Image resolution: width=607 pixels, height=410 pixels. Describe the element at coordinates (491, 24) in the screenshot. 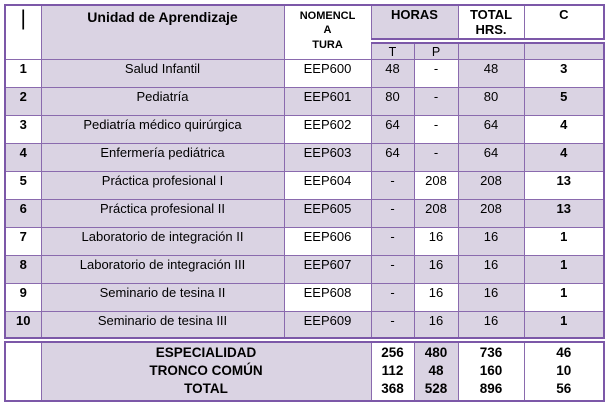

I see `header-total-hrs: TOTAL HRS.` at that location.